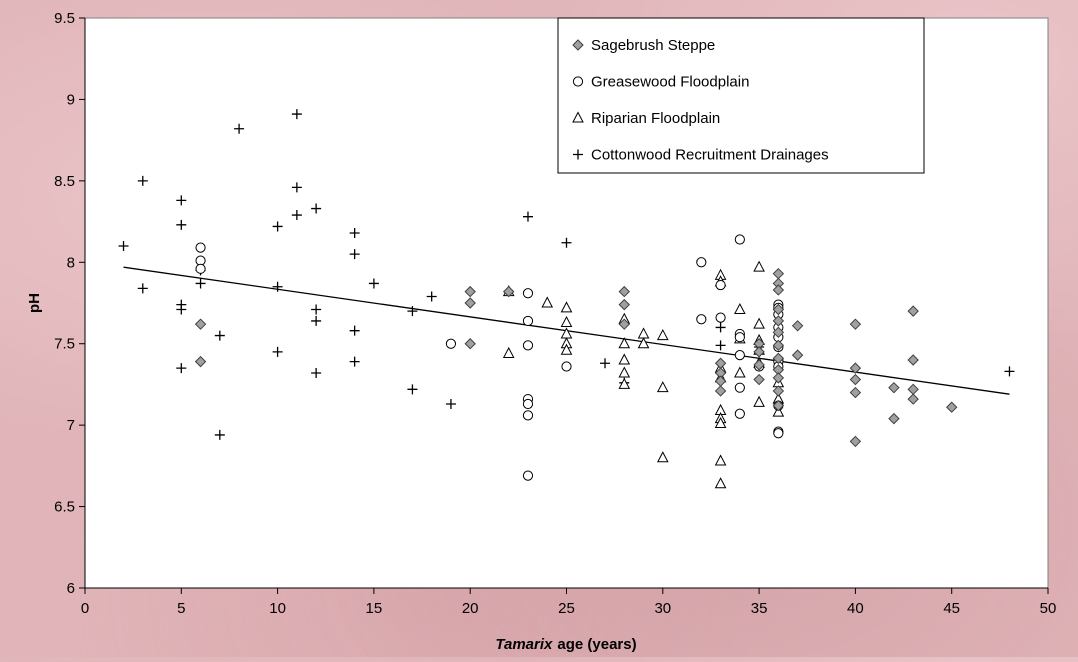 The width and height of the screenshot is (1078, 662). Describe the element at coordinates (71, 99) in the screenshot. I see `y-tick-label: 9` at that location.